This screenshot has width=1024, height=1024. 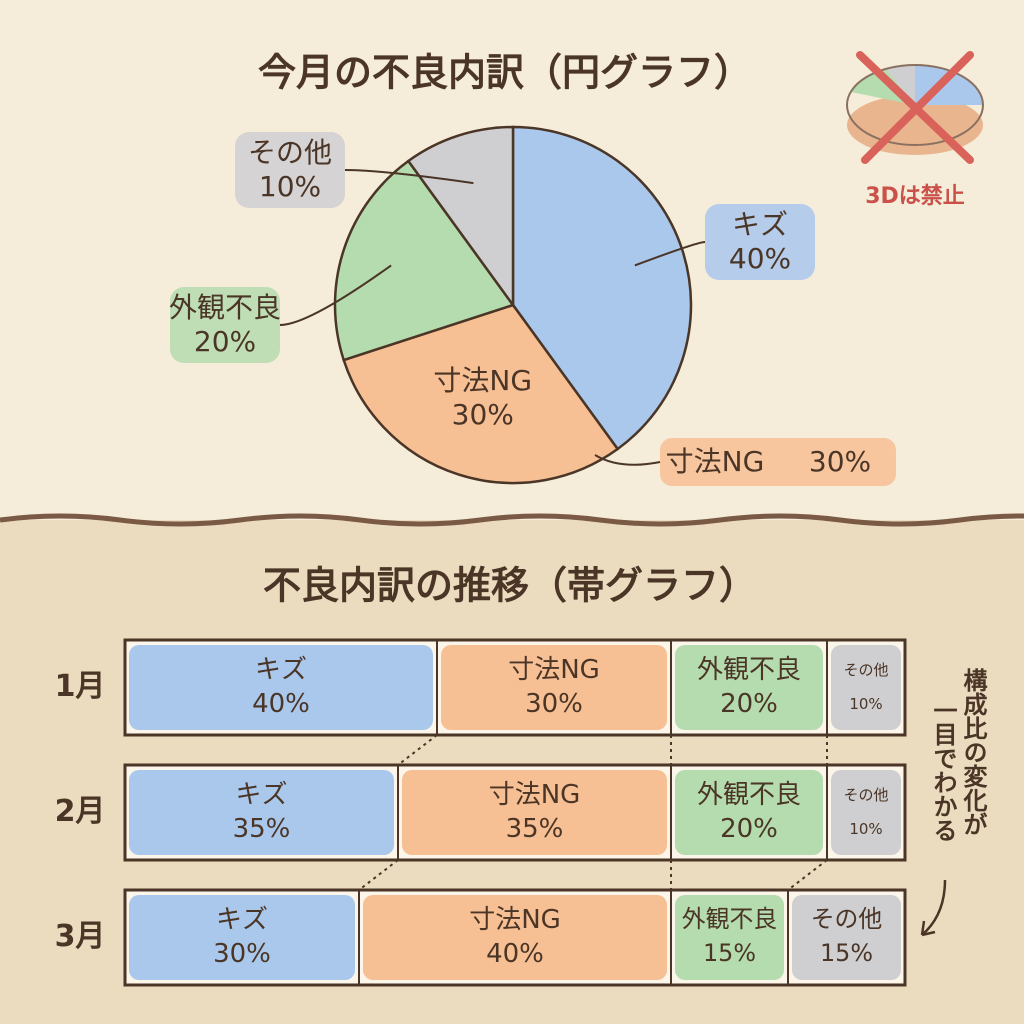 I want to click on annotation: 構成比の変化が, so click(x=973, y=752).